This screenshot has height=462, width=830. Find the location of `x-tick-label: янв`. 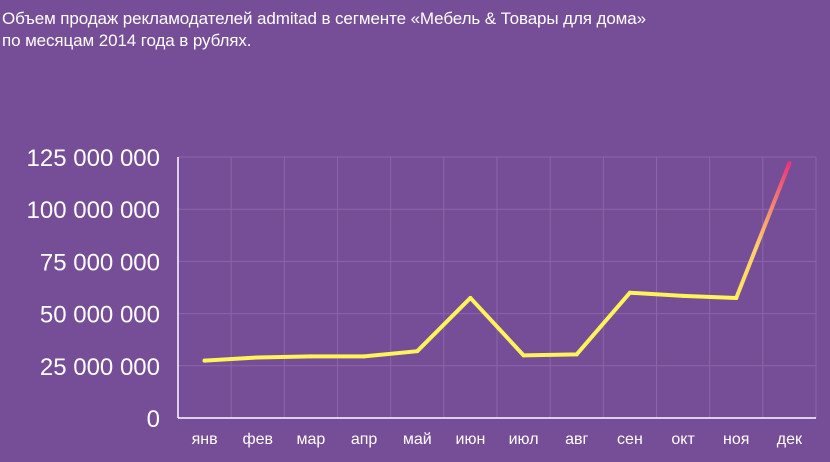

x-tick-label: янв is located at coordinates (205, 439).